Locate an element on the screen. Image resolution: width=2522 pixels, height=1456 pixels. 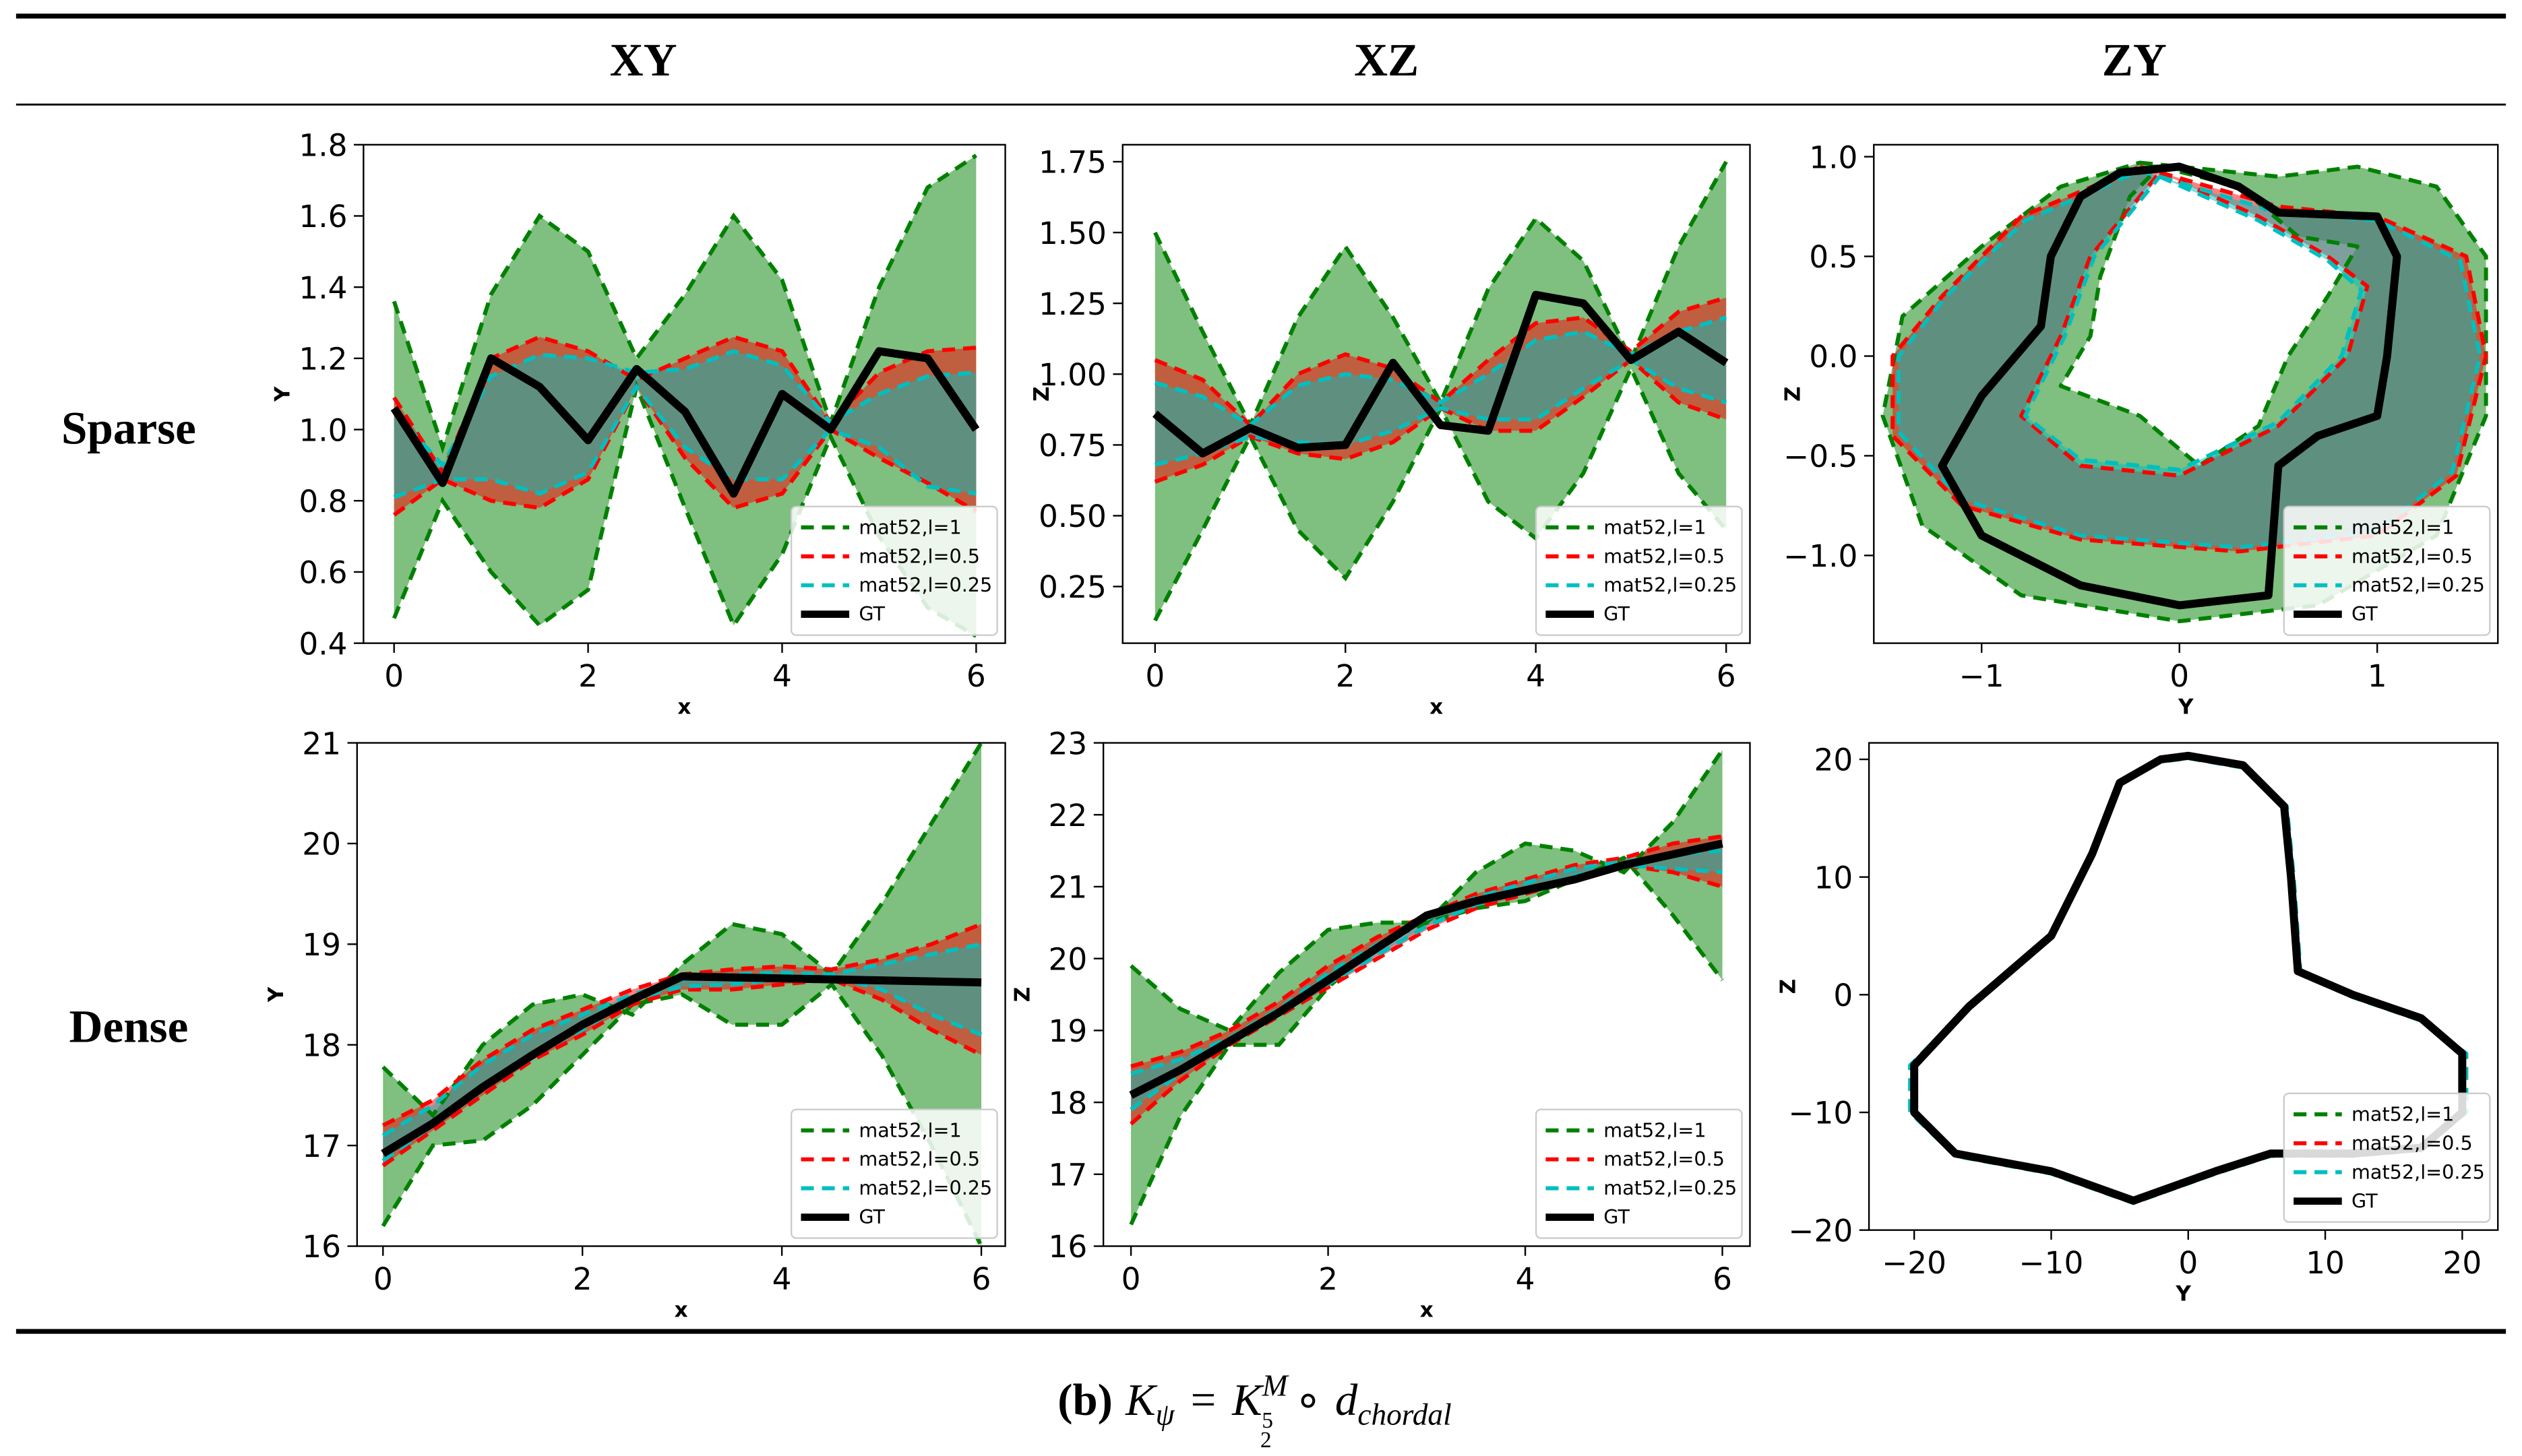
y-tick-label: 18 is located at coordinates (1068, 1103).